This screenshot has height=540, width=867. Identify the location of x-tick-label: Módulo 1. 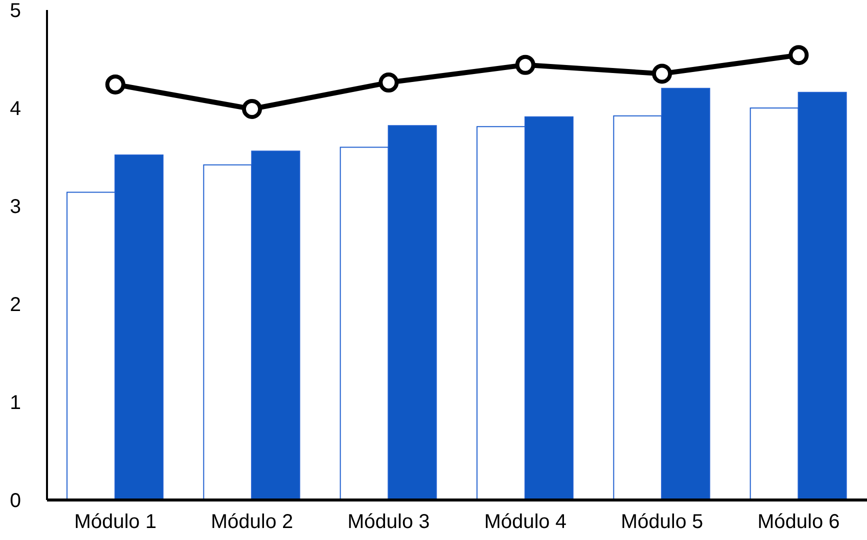
(115, 522).